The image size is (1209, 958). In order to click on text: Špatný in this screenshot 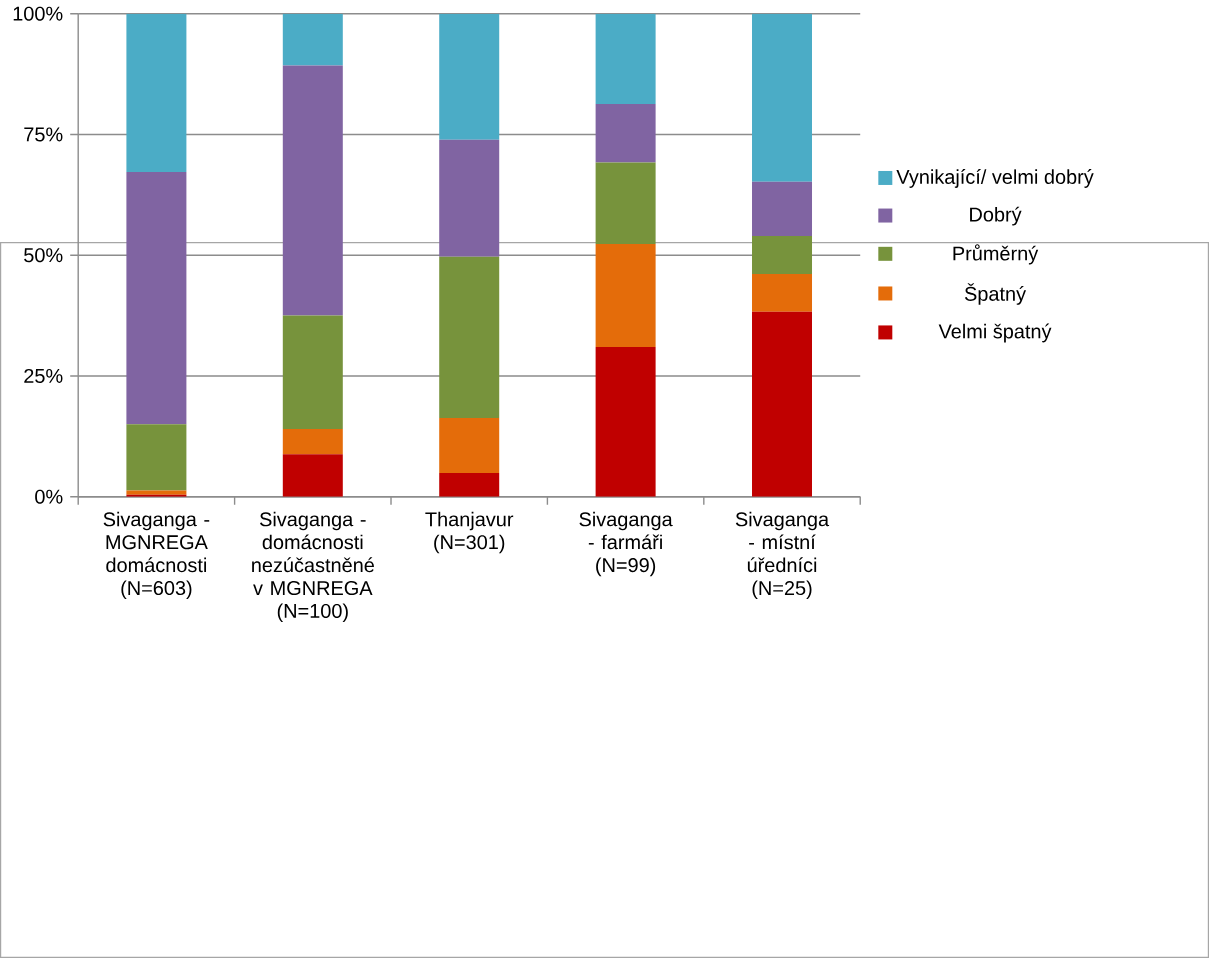, I will do `click(995, 294)`.